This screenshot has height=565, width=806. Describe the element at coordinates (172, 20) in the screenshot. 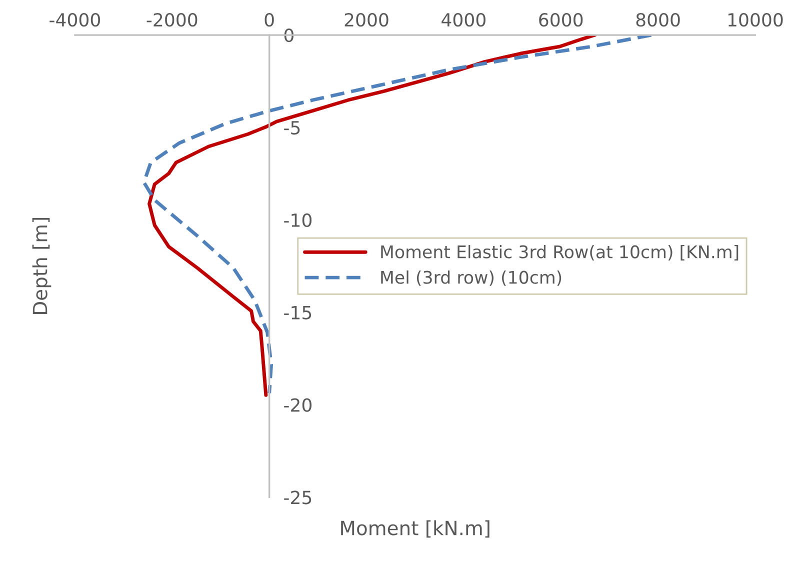

I see `x-tick-label: -2000` at that location.